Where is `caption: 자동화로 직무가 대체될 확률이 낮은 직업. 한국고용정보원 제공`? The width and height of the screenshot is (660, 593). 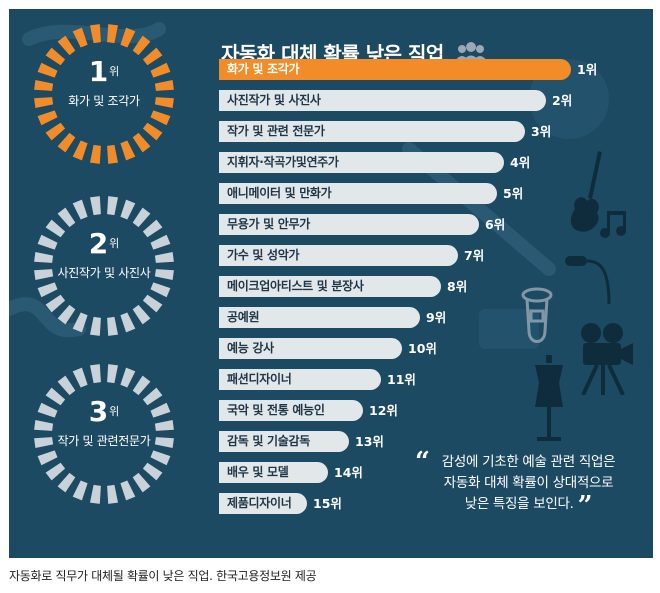 caption: 자동화로 직무가 대체될 확률이 낮은 직업. 한국고용정보원 제공 is located at coordinates (163, 576).